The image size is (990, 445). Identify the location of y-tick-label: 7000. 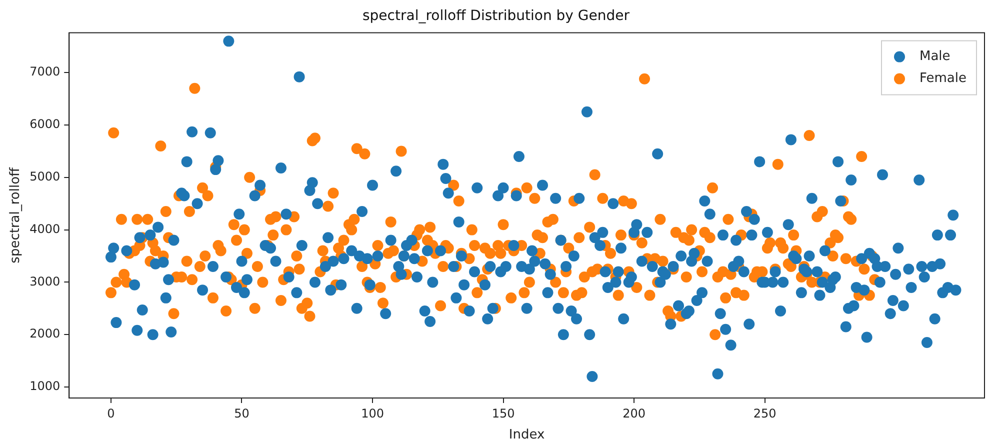
(45, 71).